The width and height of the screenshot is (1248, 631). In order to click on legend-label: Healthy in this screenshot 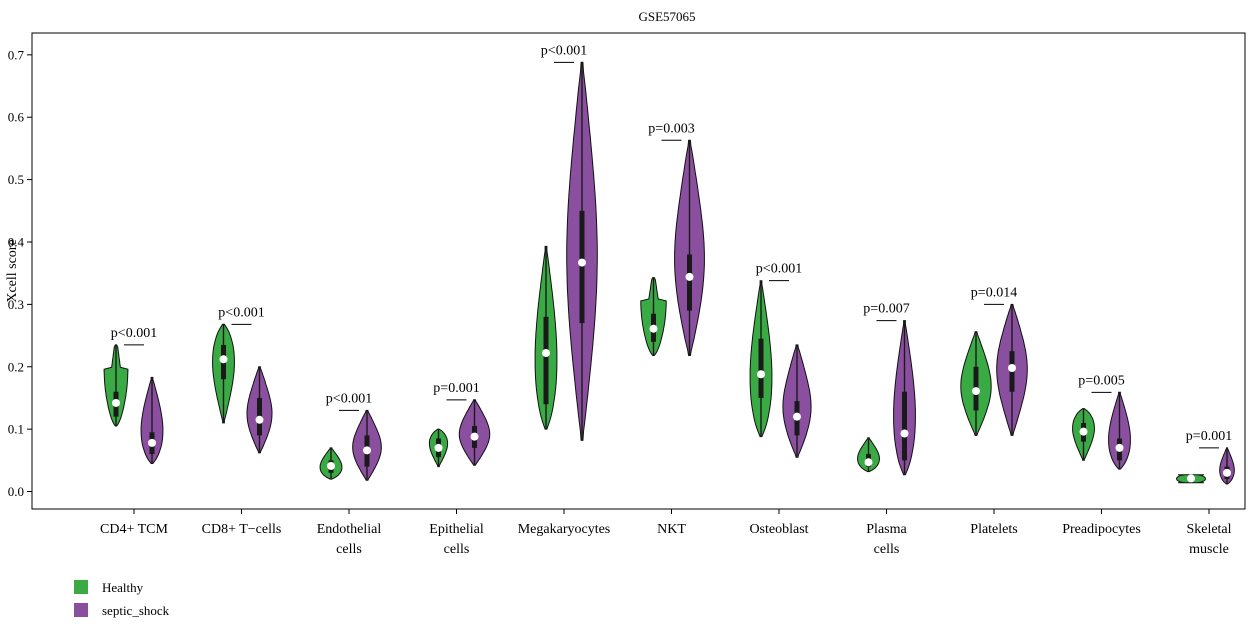, I will do `click(123, 587)`.